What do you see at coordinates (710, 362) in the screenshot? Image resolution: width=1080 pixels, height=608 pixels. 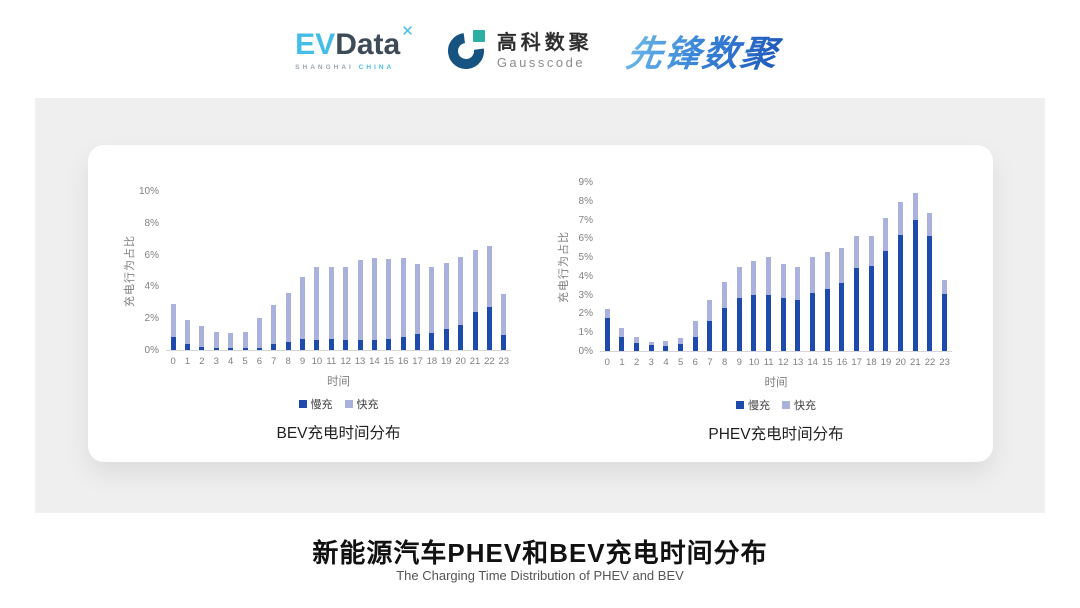 I see `x-tick-label: 7` at bounding box center [710, 362].